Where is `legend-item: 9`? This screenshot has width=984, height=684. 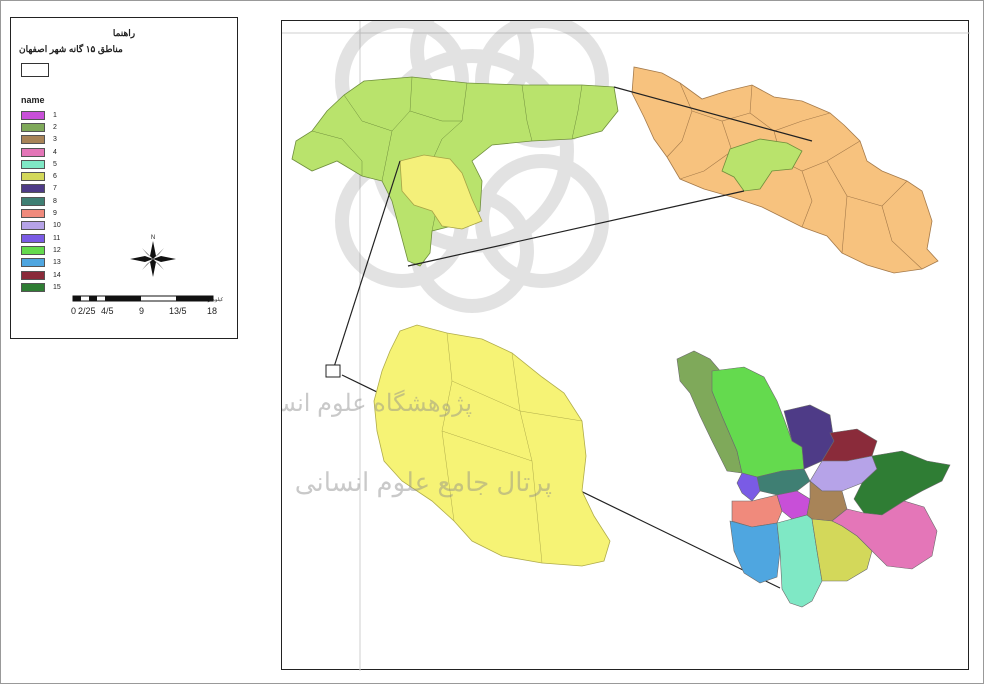 legend-item: 9 is located at coordinates (41, 213).